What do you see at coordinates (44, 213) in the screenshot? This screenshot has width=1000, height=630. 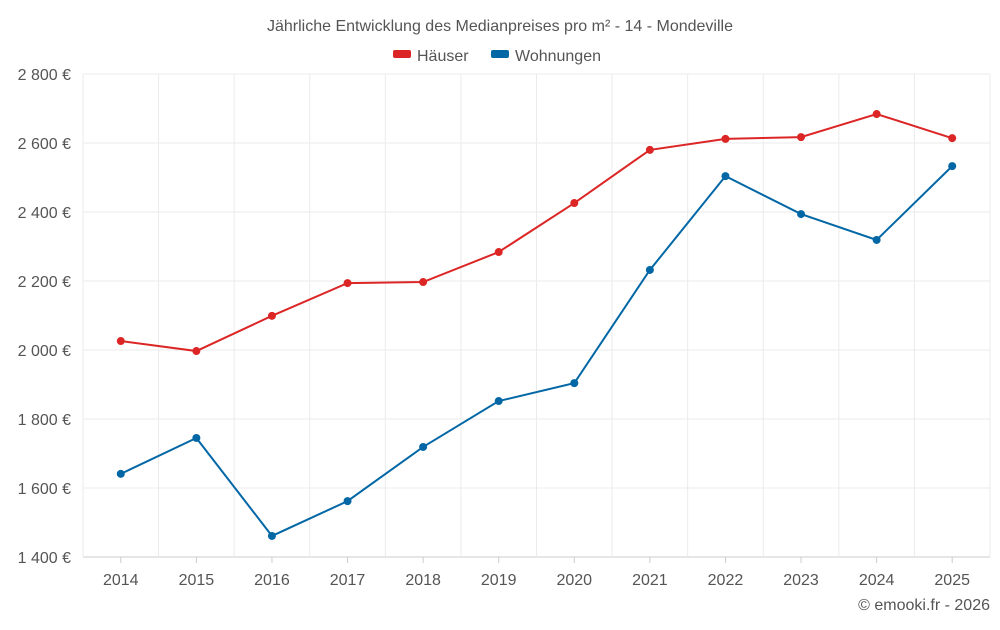 I see `y-tick-label: 2 400 €` at bounding box center [44, 213].